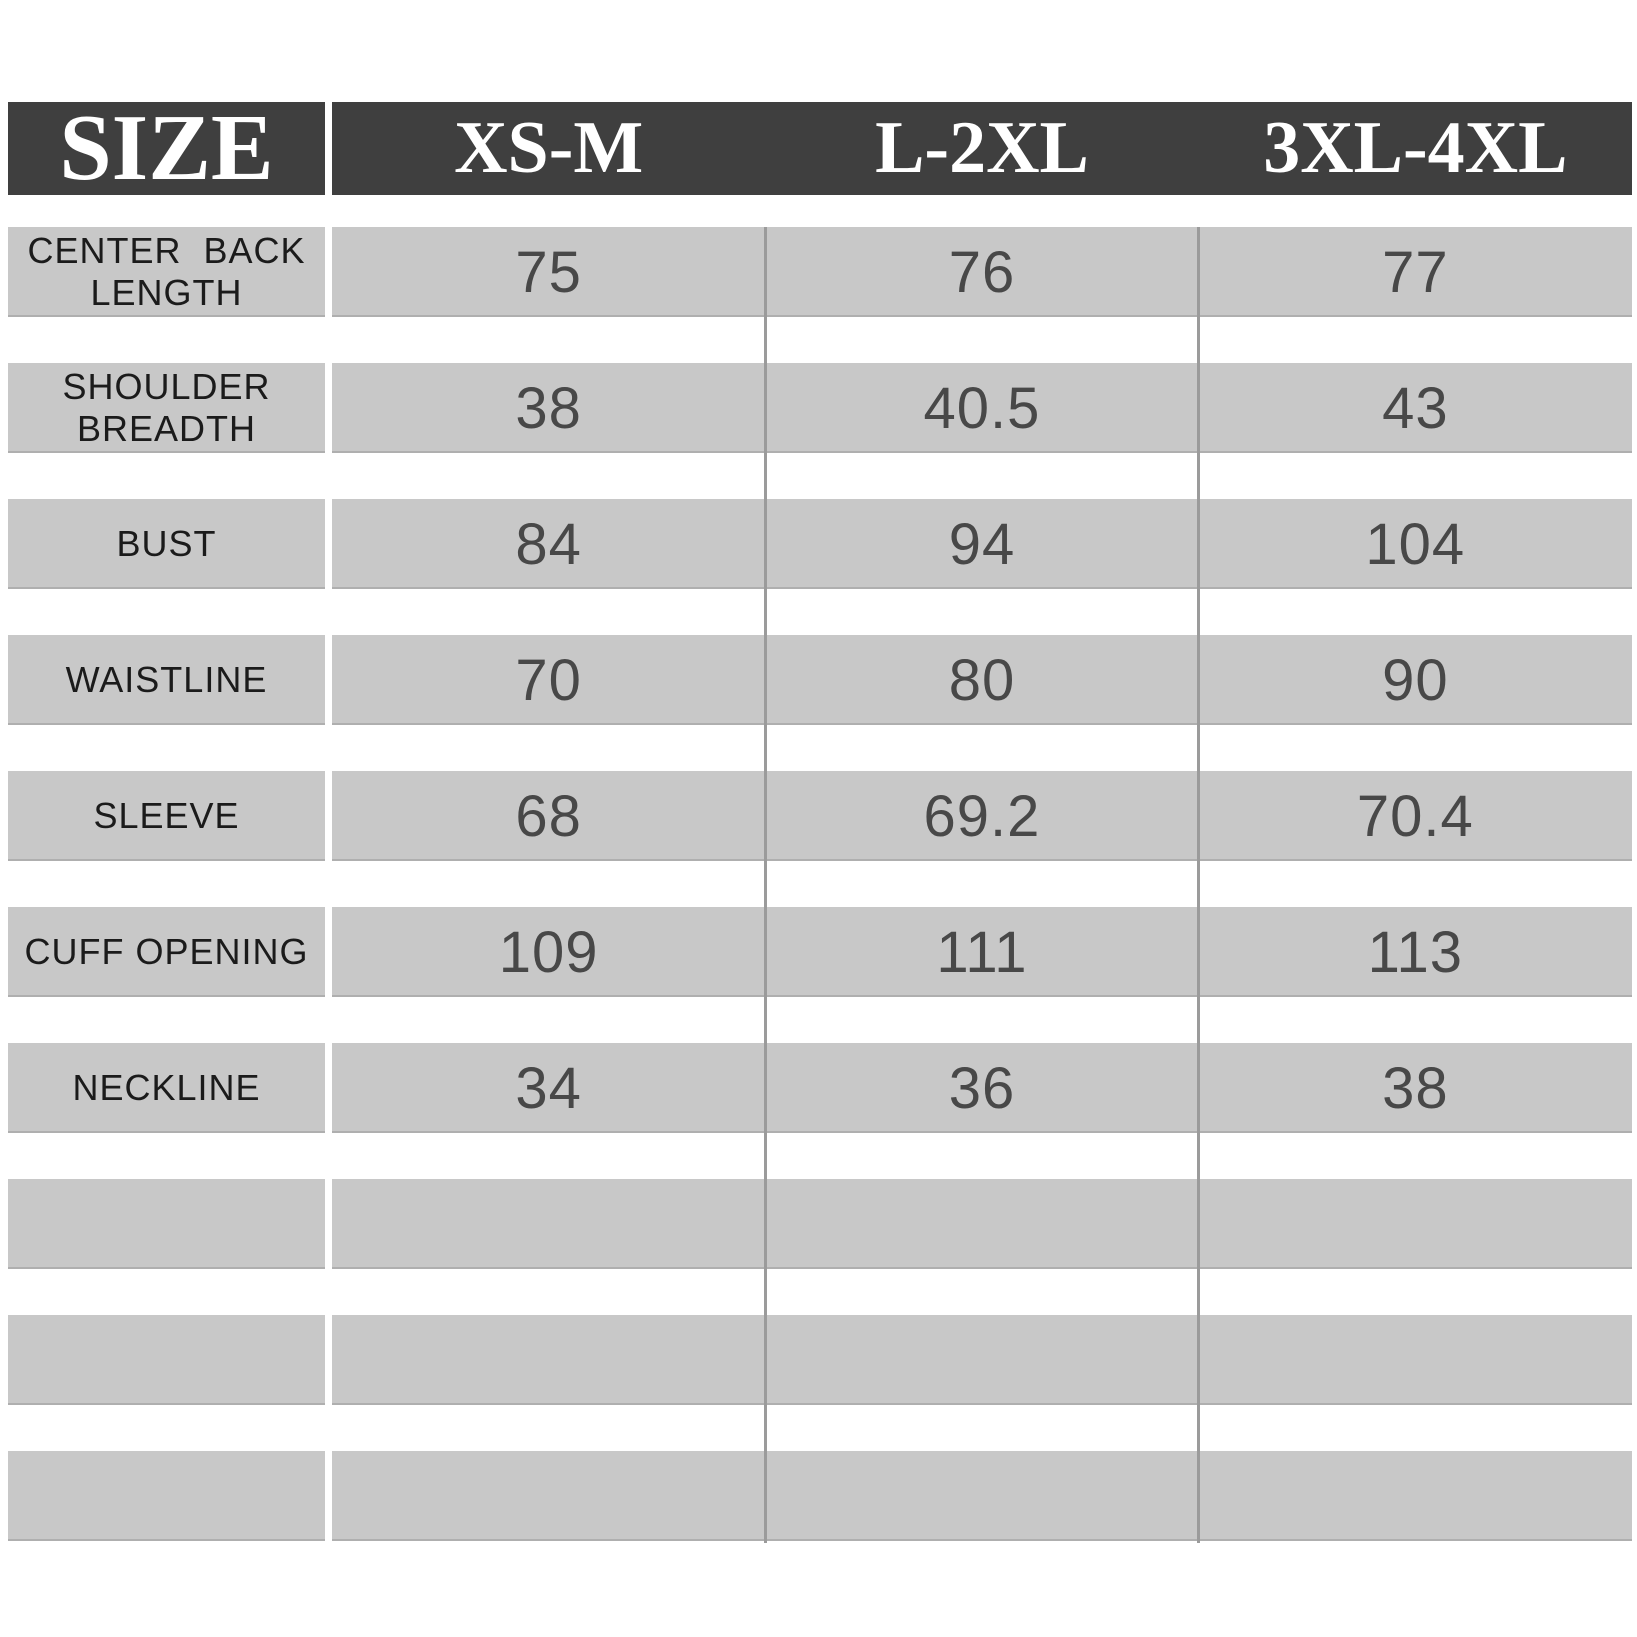 Image resolution: width=1637 pixels, height=1637 pixels. What do you see at coordinates (166, 544) in the screenshot?
I see `row-label: BUST` at bounding box center [166, 544].